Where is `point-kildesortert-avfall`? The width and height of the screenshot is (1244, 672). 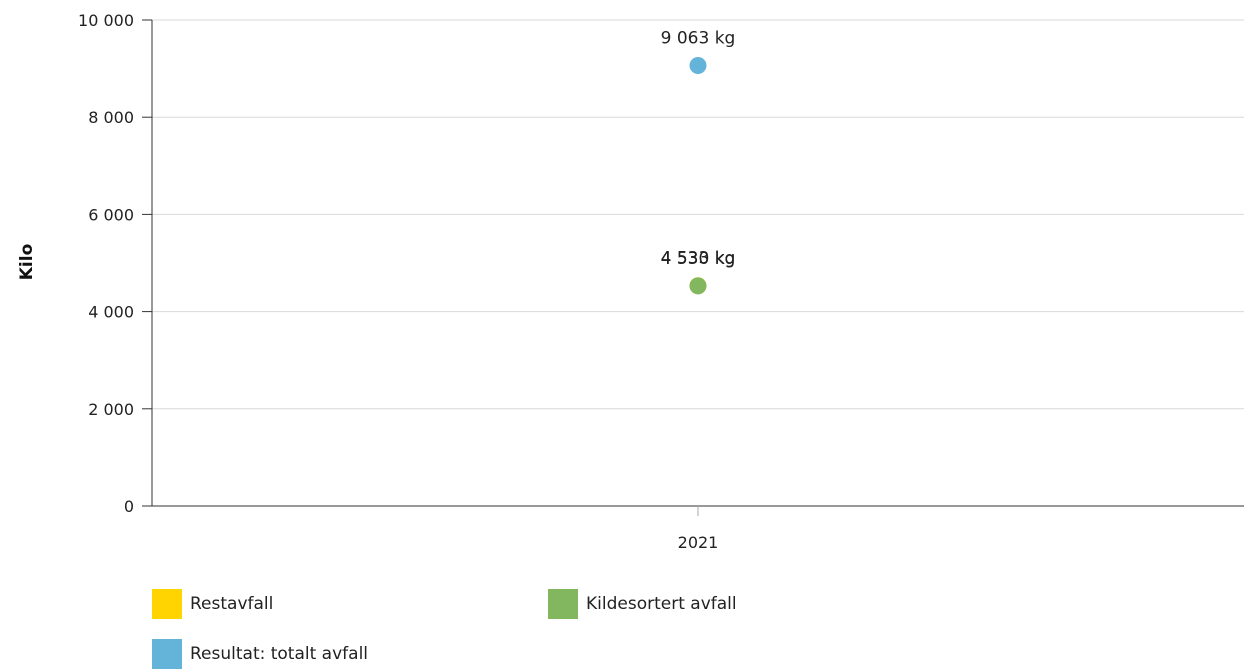
point-kildesortert-avfall is located at coordinates (698, 286).